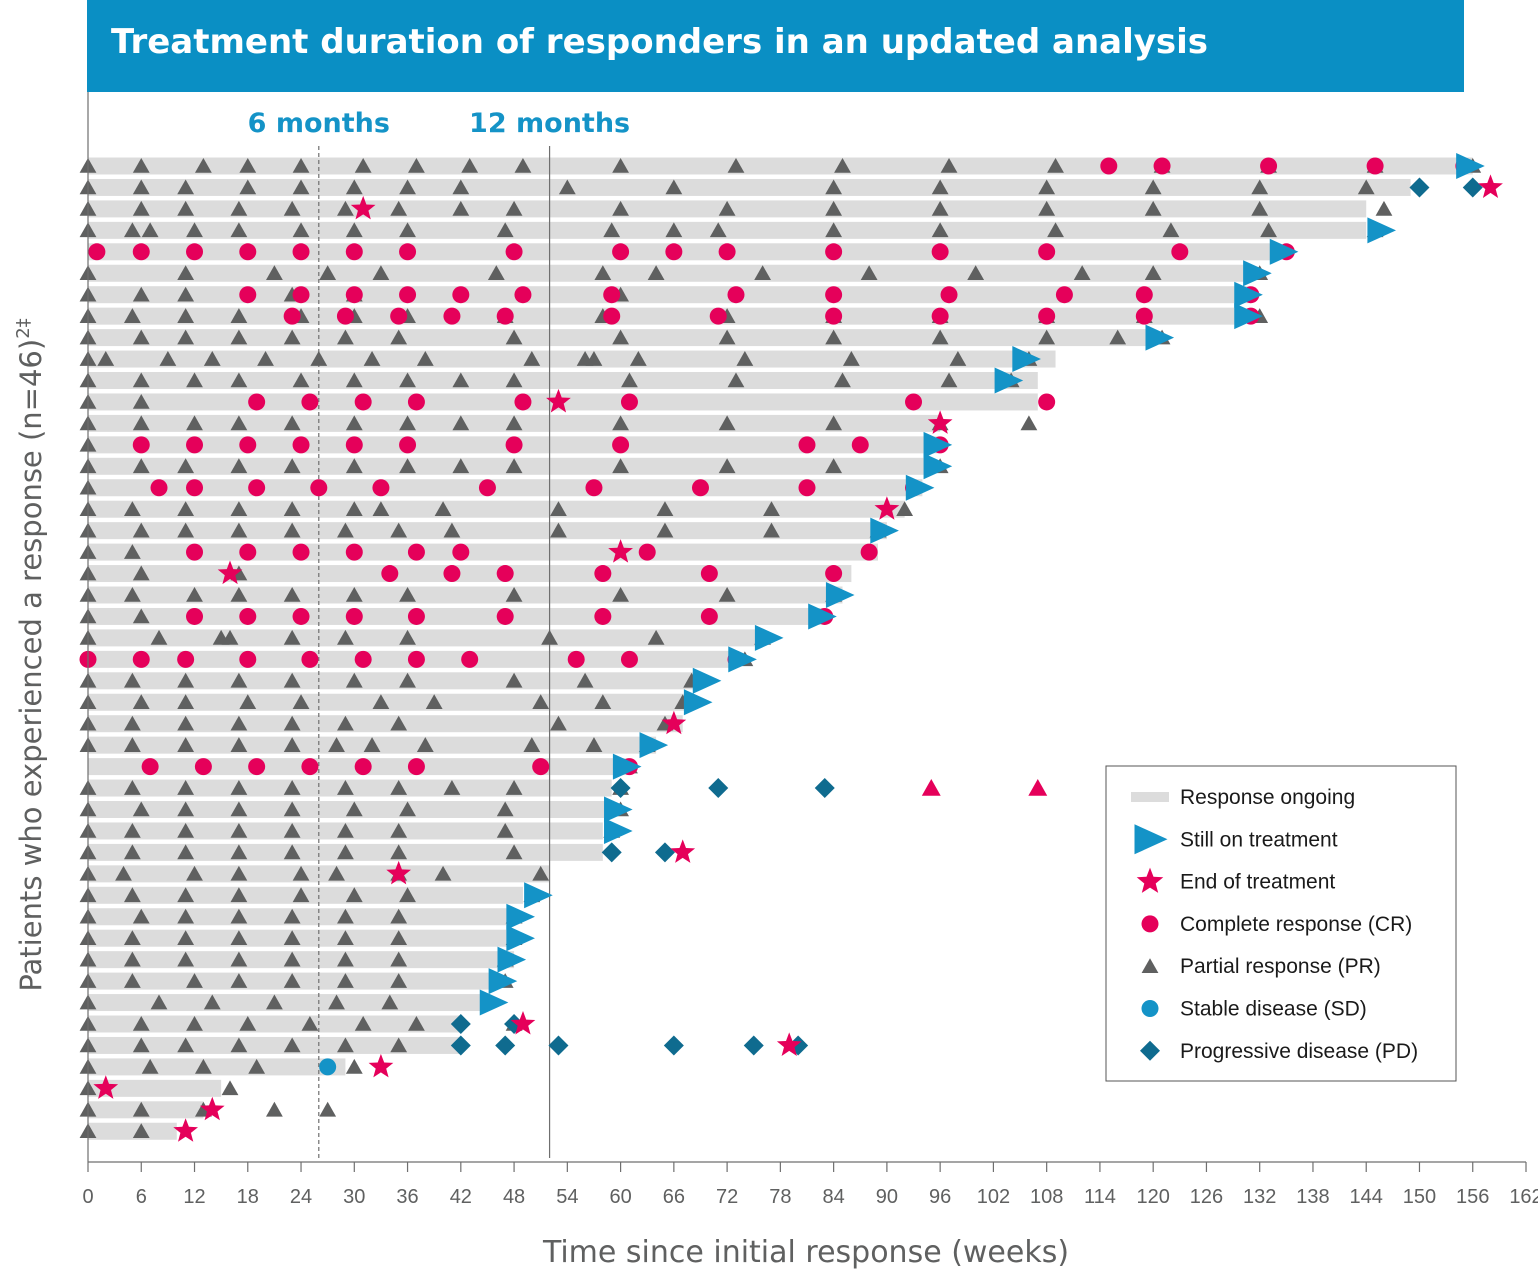 The width and height of the screenshot is (1538, 1273). I want to click on legend-swatch-pd, so click(1150, 1050).